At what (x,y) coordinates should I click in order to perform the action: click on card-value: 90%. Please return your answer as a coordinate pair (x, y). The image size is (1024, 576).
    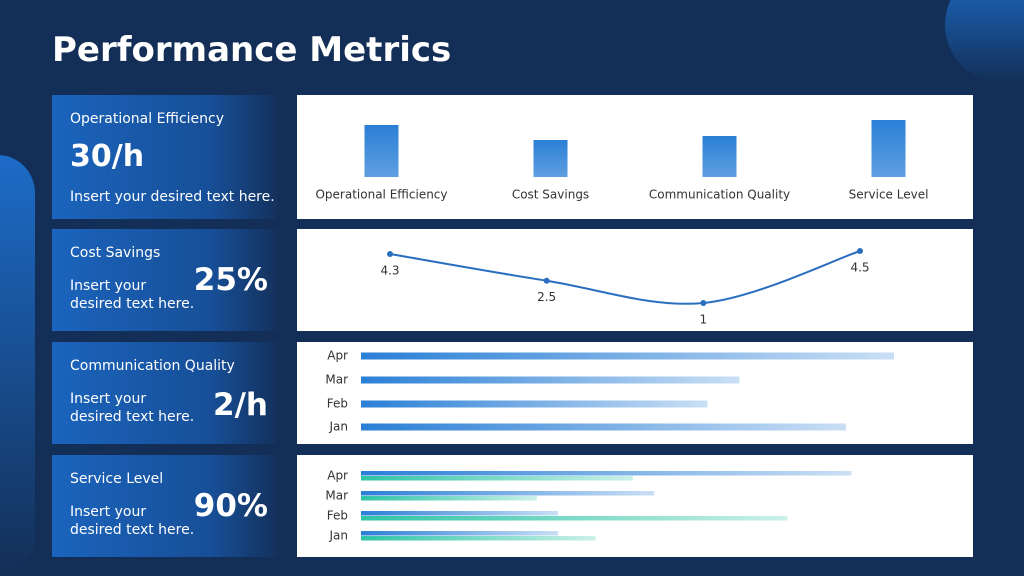
    Looking at the image, I should click on (230, 506).